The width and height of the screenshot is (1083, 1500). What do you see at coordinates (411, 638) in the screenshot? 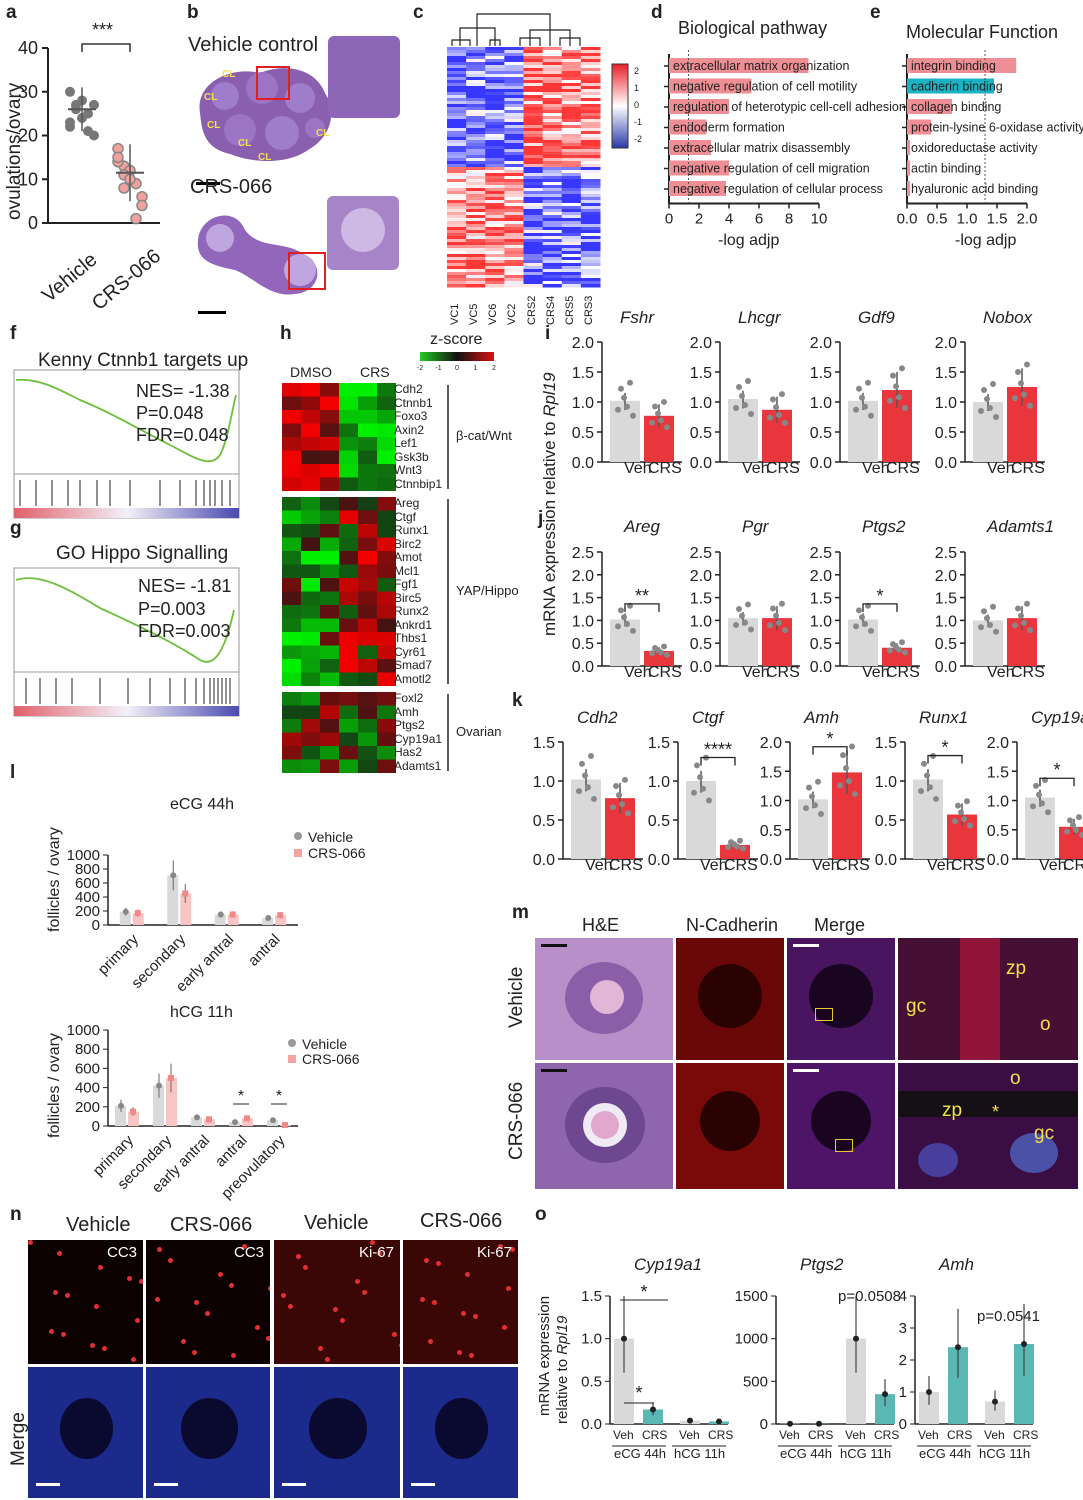
I see `gene-label: Thbs1` at bounding box center [411, 638].